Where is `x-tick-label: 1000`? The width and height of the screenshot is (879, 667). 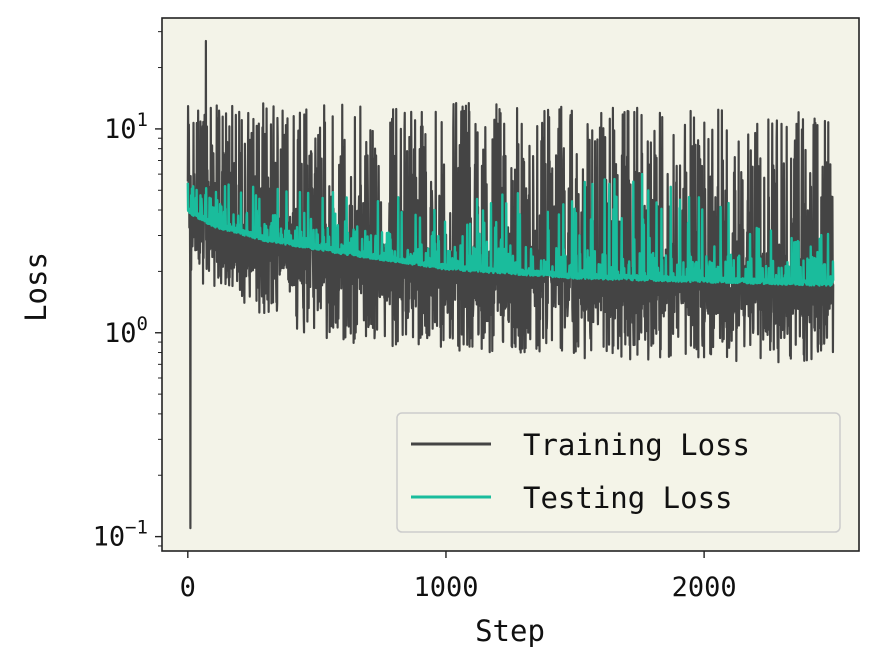
x-tick-label: 1000 is located at coordinates (445, 587).